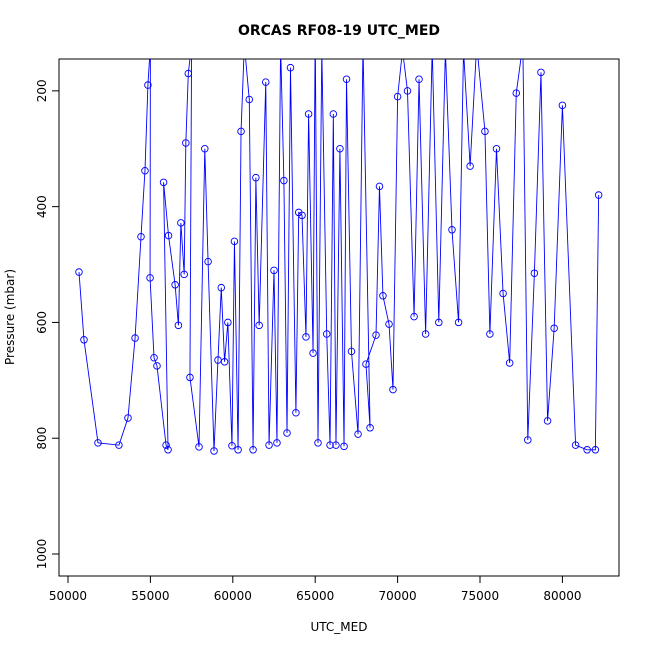 Image resolution: width=650 pixels, height=654 pixels. I want to click on x-tick-label: 80000, so click(562, 596).